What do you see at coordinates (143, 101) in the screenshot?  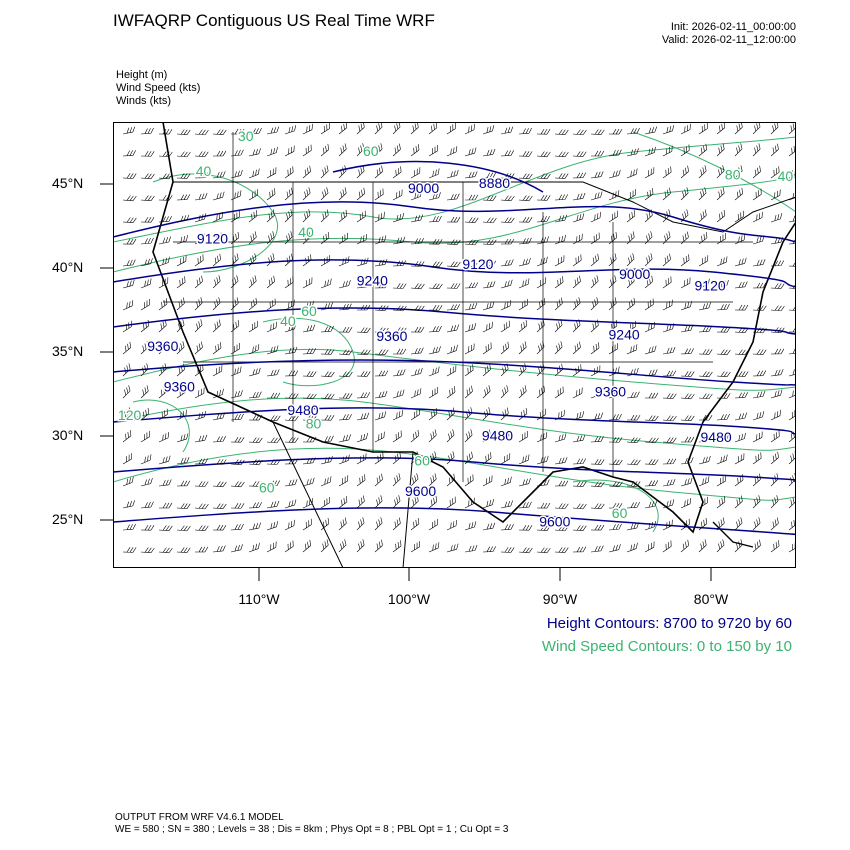 I see `variable-winds-label: Winds (kts)` at bounding box center [143, 101].